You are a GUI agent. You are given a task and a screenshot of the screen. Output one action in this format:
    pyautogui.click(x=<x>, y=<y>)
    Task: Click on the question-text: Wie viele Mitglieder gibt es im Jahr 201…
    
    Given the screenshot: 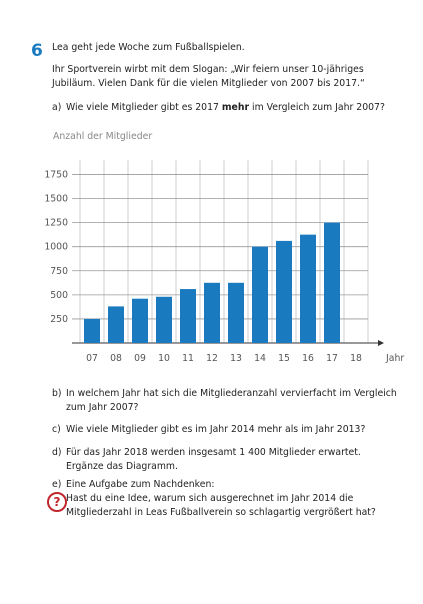 What is the action you would take?
    pyautogui.click(x=215, y=429)
    